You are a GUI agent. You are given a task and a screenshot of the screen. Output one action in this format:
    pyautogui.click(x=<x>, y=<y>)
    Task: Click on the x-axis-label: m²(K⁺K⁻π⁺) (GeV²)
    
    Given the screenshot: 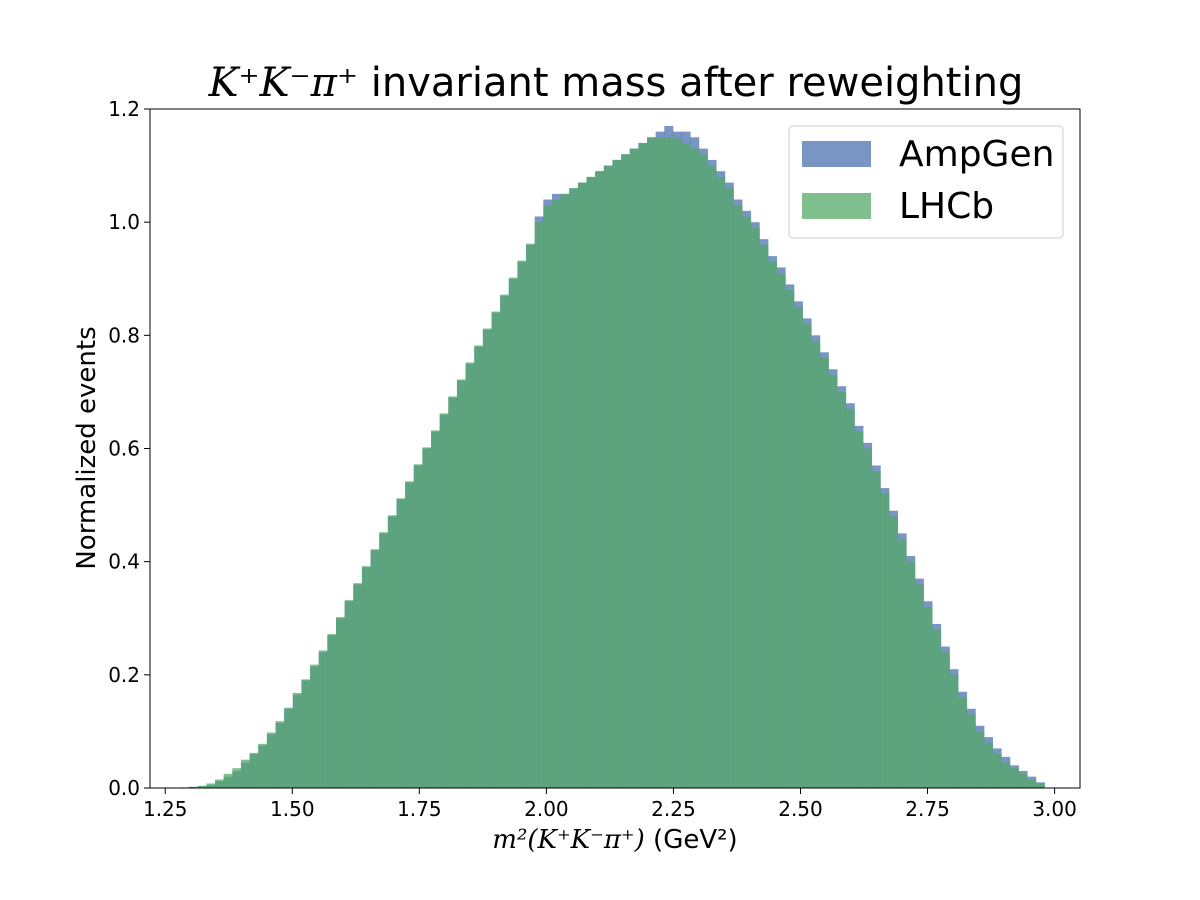 What is the action you would take?
    pyautogui.click(x=614, y=840)
    